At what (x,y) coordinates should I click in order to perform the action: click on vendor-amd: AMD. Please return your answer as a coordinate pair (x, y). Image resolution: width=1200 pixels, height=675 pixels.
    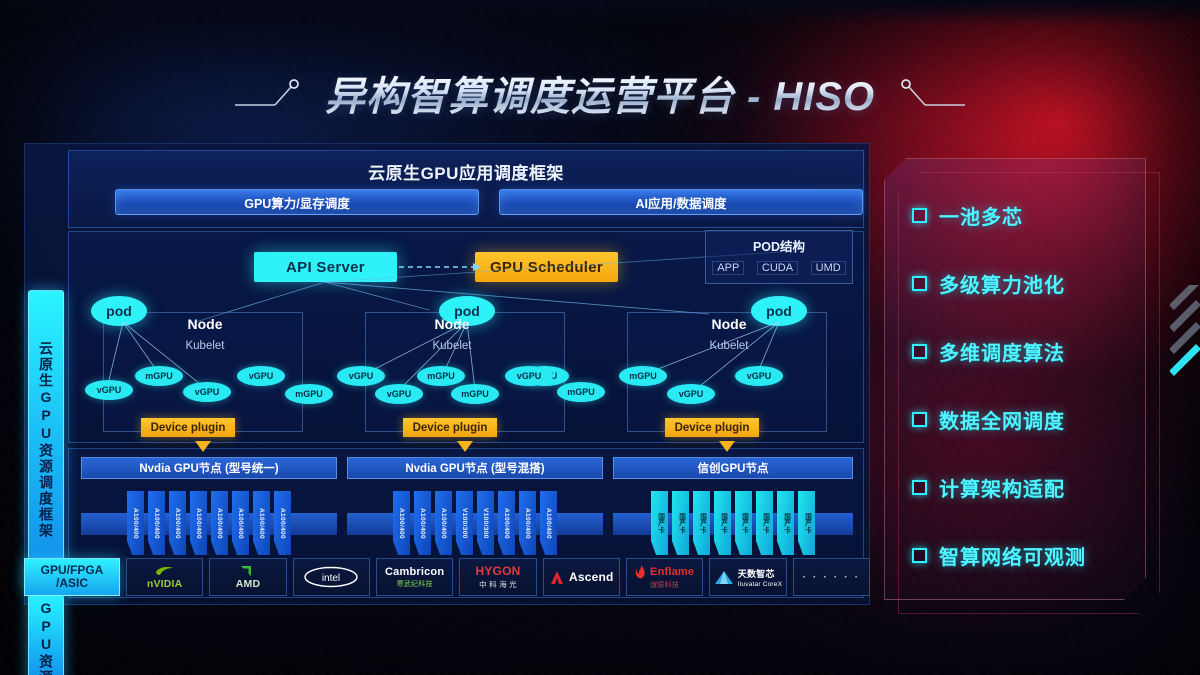
    Looking at the image, I should click on (248, 577).